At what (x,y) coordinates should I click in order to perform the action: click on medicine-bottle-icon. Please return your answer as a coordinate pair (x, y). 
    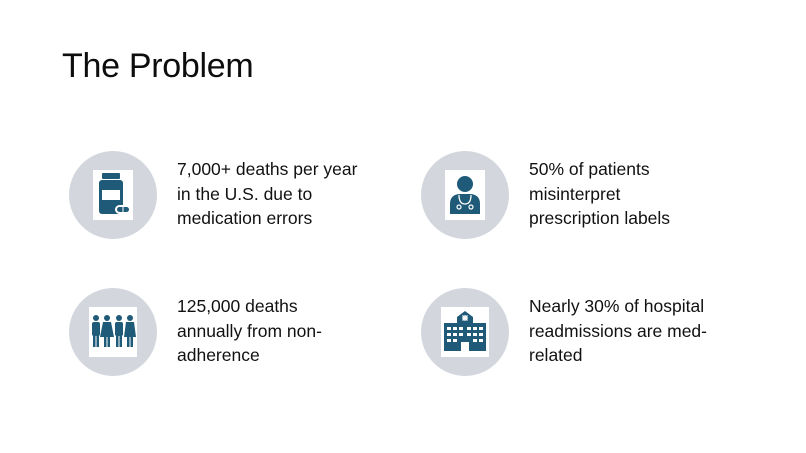
    Looking at the image, I should click on (115, 193).